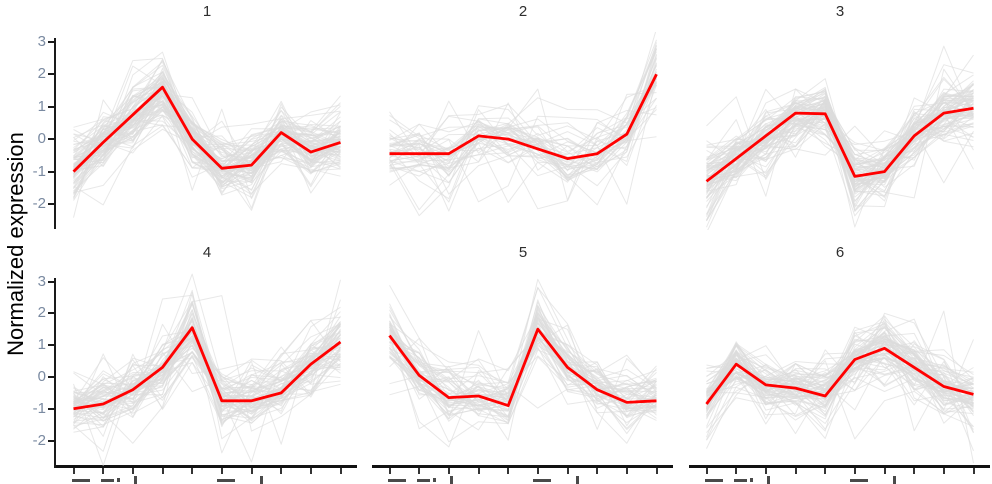 This screenshot has height=484, width=992. I want to click on y-axis-line-row2, so click(55, 373).